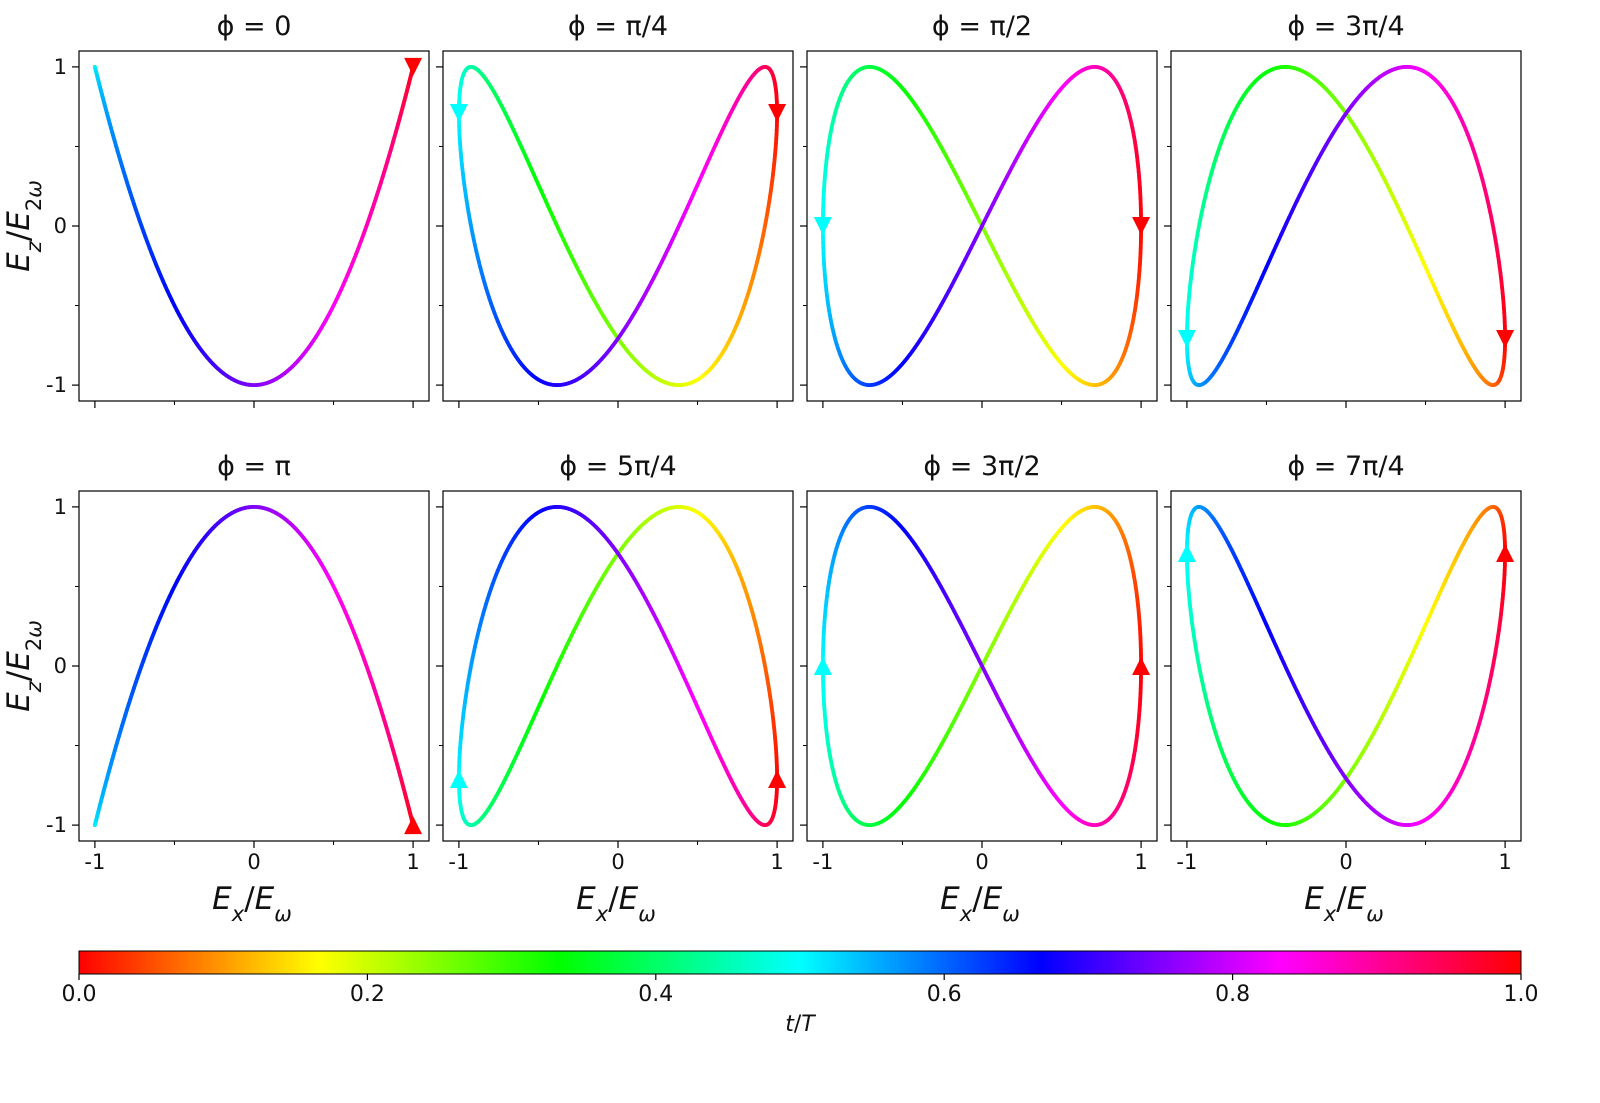  I want to click on colorbar-tick-label: 0.0, so click(79, 994).